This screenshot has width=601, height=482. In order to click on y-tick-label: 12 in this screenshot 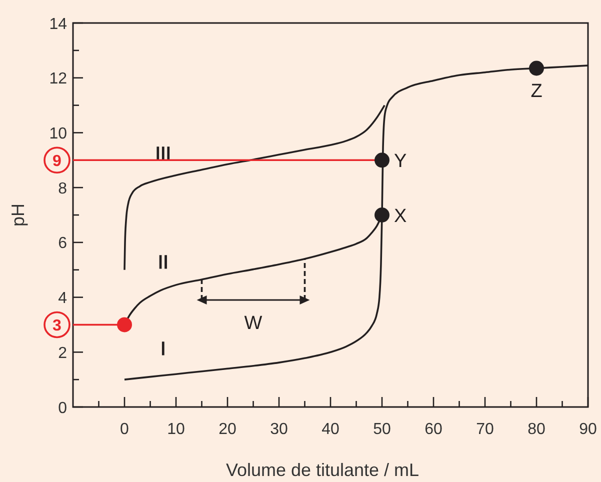, I will do `click(58, 79)`.